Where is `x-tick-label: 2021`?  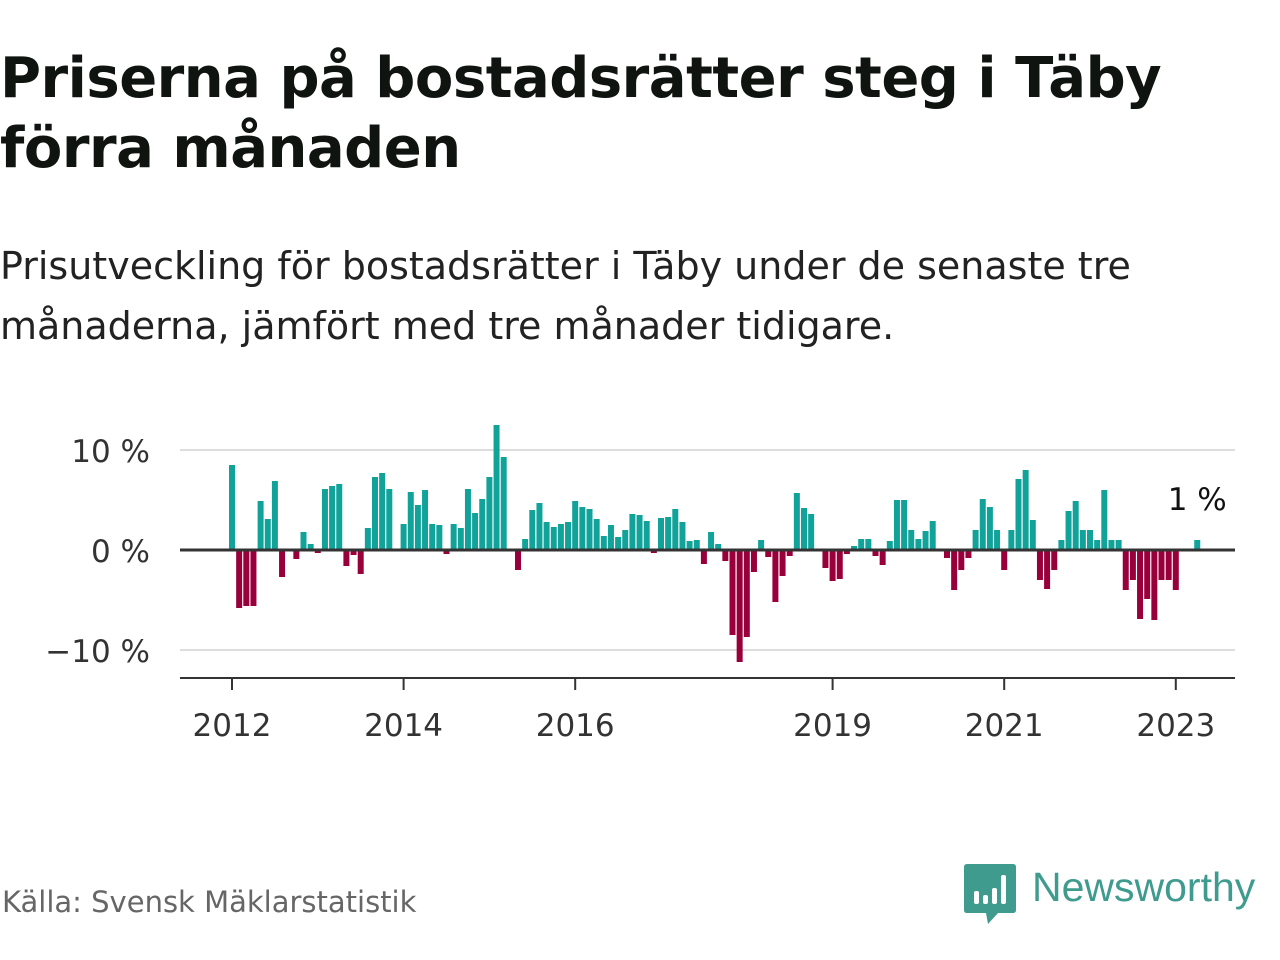 x-tick-label: 2021 is located at coordinates (1004, 726).